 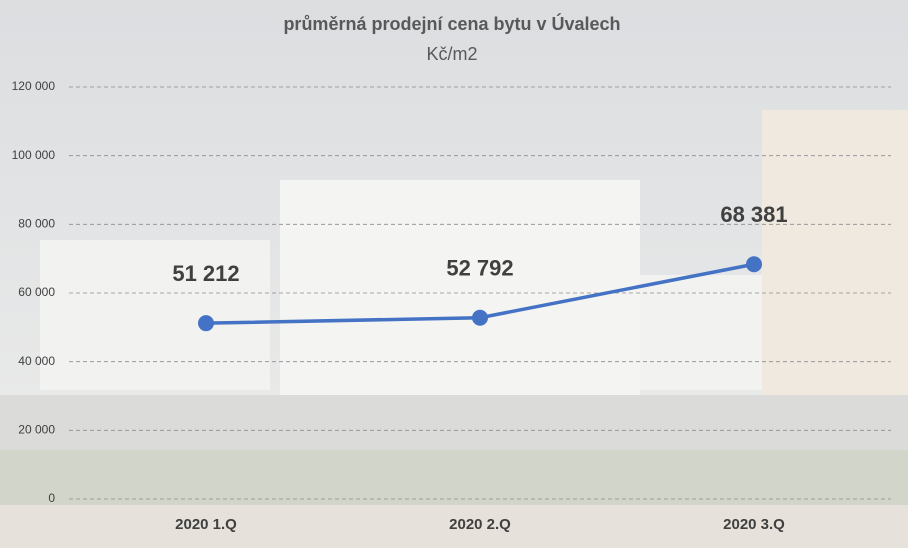 I want to click on data-label: 51 212, so click(x=205, y=273).